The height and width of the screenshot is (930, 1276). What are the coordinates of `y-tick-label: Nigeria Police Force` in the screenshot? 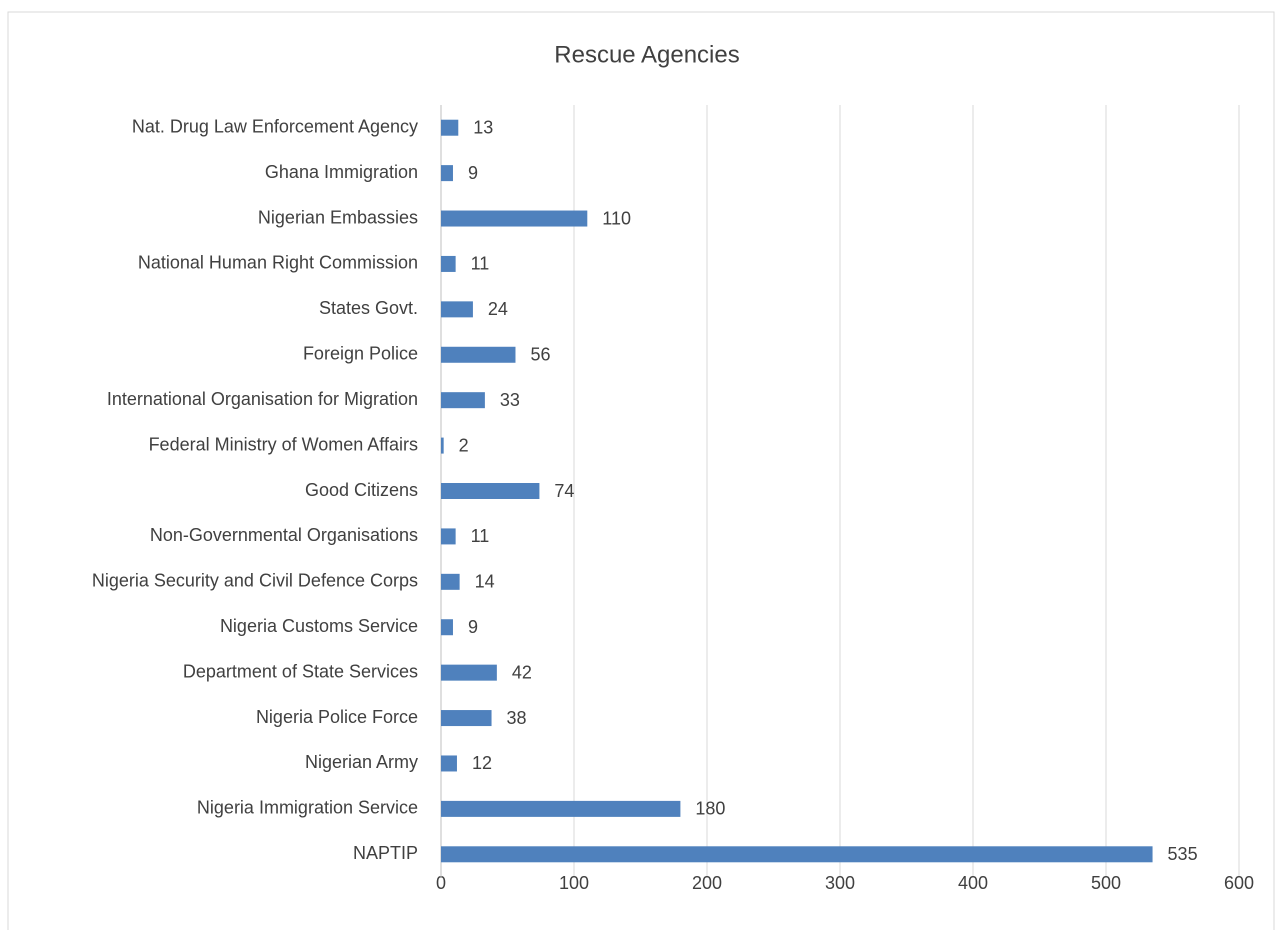 It's located at (337, 717).